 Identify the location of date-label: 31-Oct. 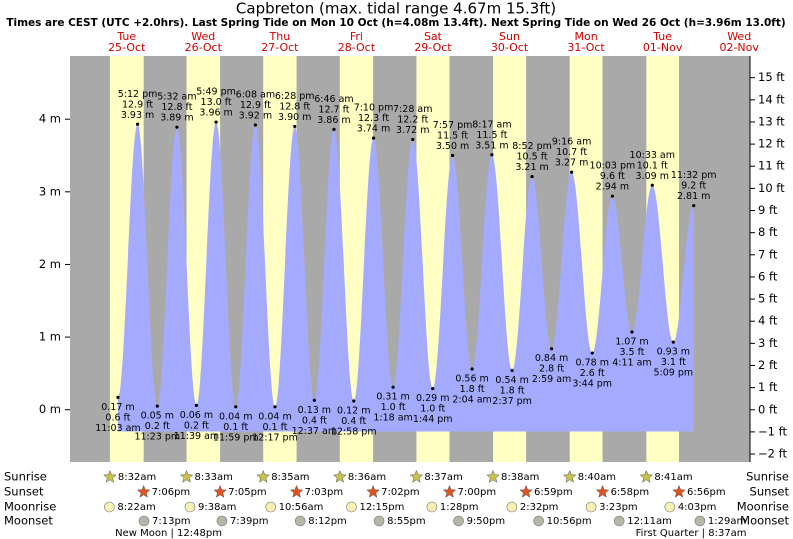
(586, 47).